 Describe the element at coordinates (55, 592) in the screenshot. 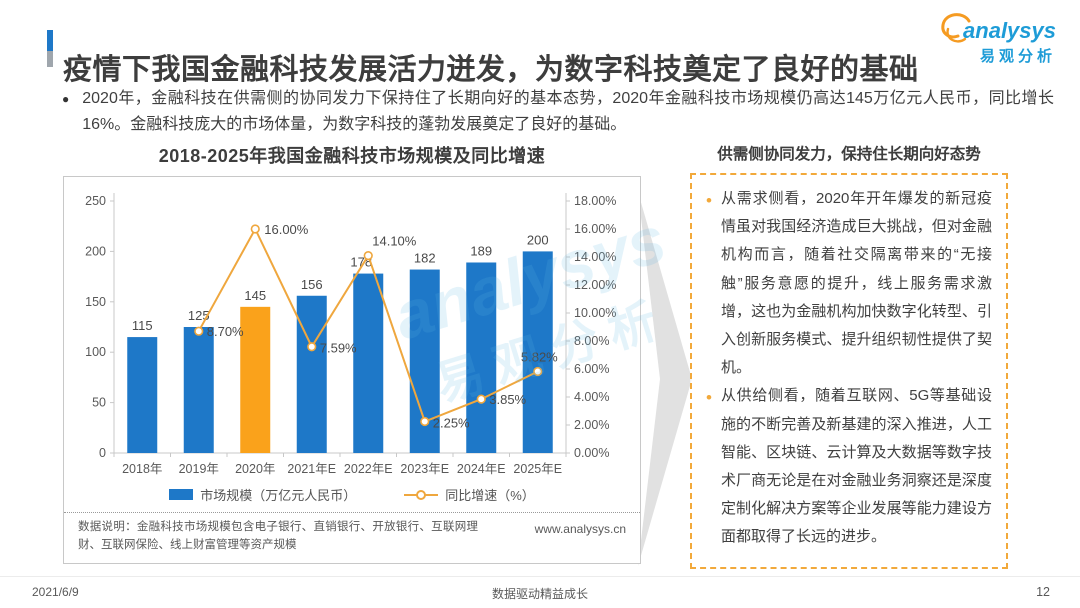

I see `footer-date: 2021/6/9` at that location.